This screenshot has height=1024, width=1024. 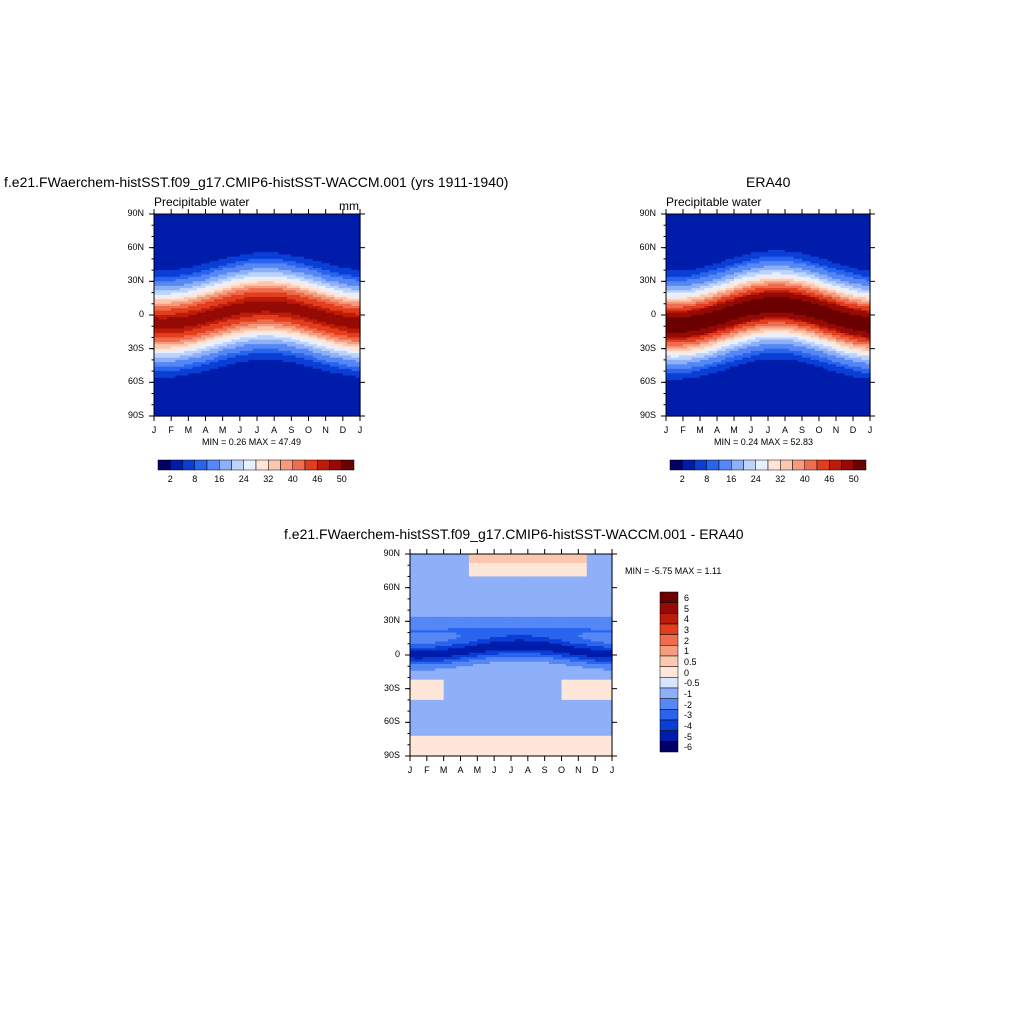 What do you see at coordinates (256, 465) in the screenshot?
I see `panel1-colorbar` at bounding box center [256, 465].